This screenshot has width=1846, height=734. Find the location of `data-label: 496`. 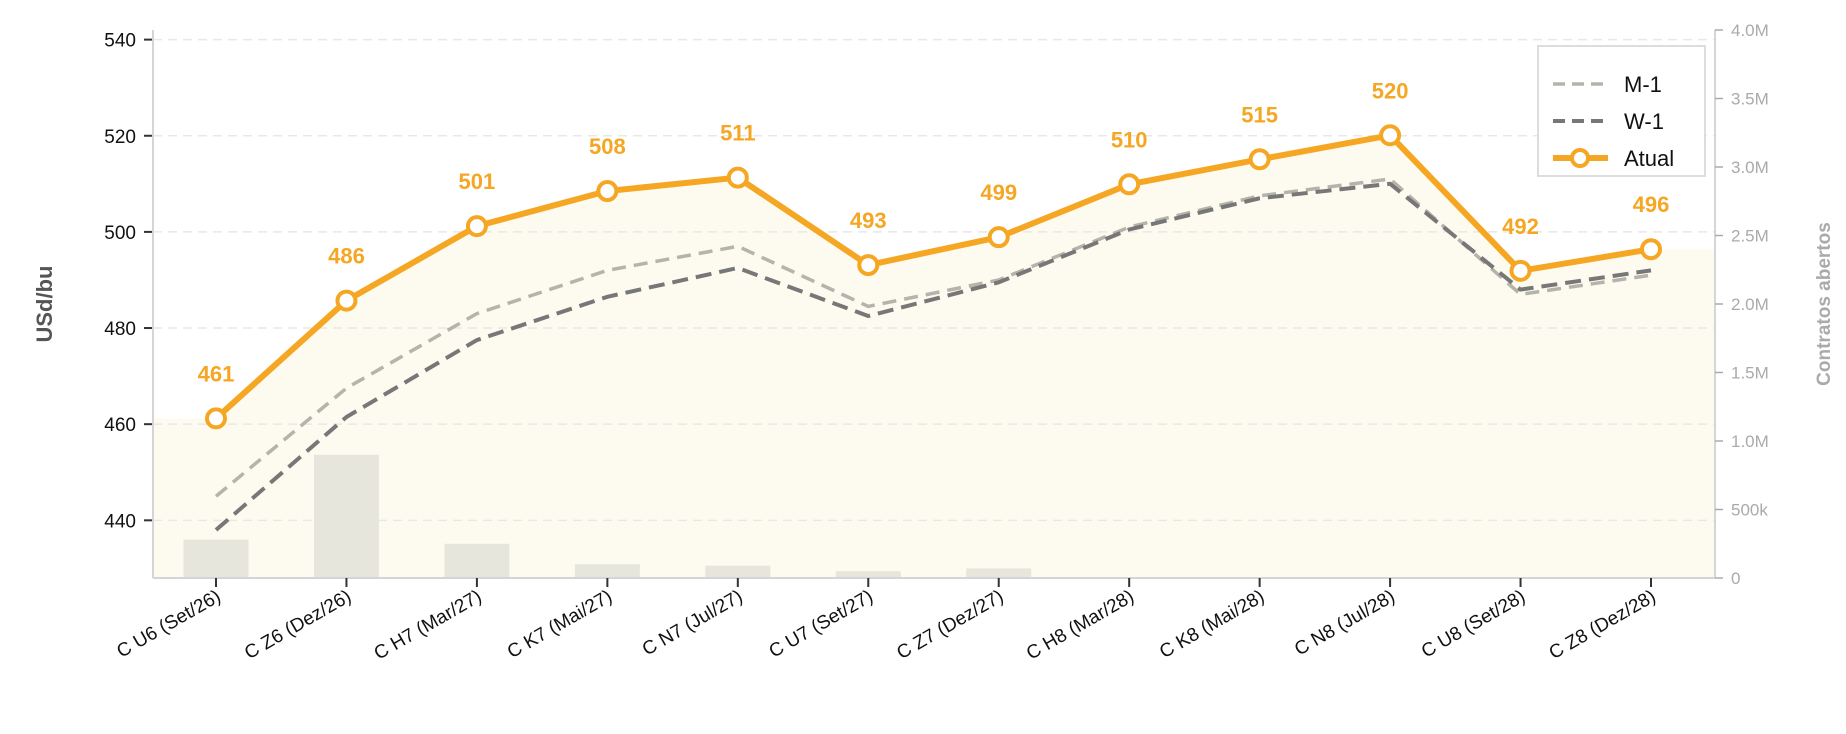

data-label: 496 is located at coordinates (1651, 204).